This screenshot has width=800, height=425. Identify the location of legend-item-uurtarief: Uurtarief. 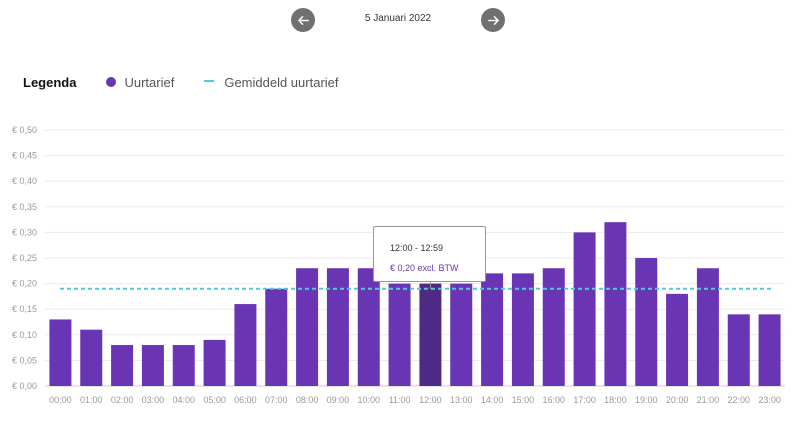
(149, 82).